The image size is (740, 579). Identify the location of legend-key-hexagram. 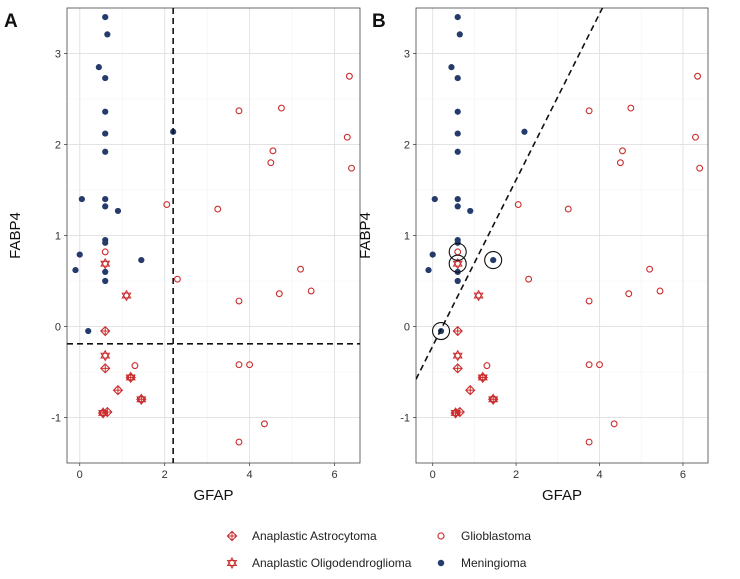
(232, 563).